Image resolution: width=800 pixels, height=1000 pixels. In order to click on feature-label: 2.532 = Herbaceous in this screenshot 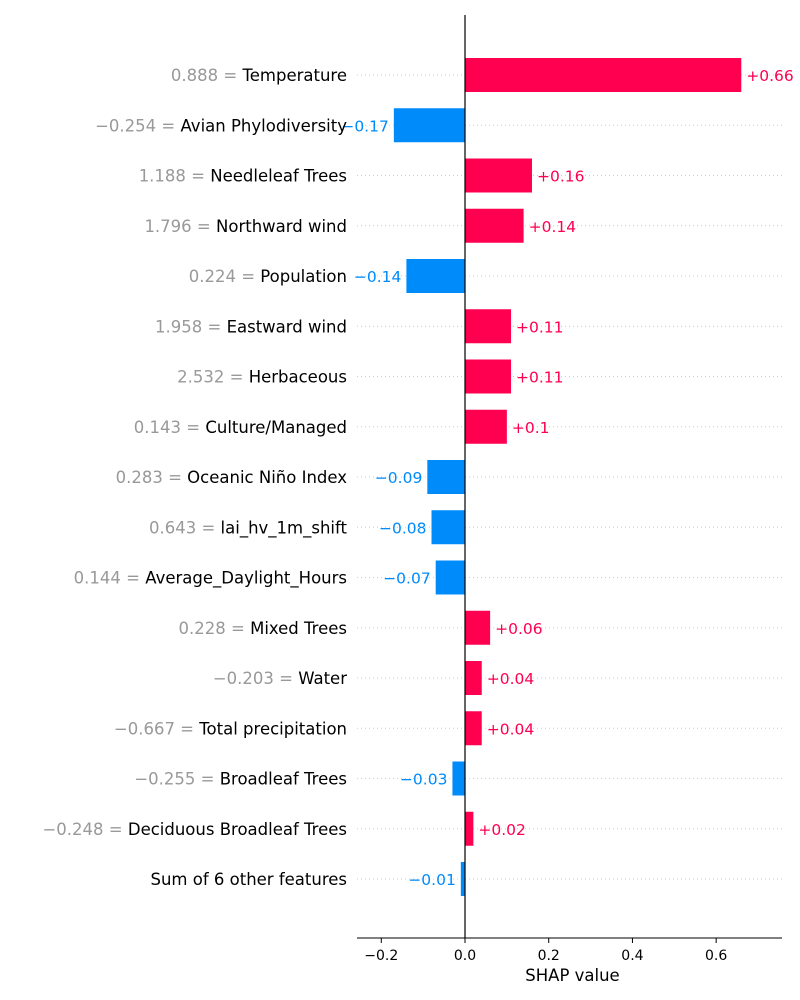, I will do `click(262, 377)`.